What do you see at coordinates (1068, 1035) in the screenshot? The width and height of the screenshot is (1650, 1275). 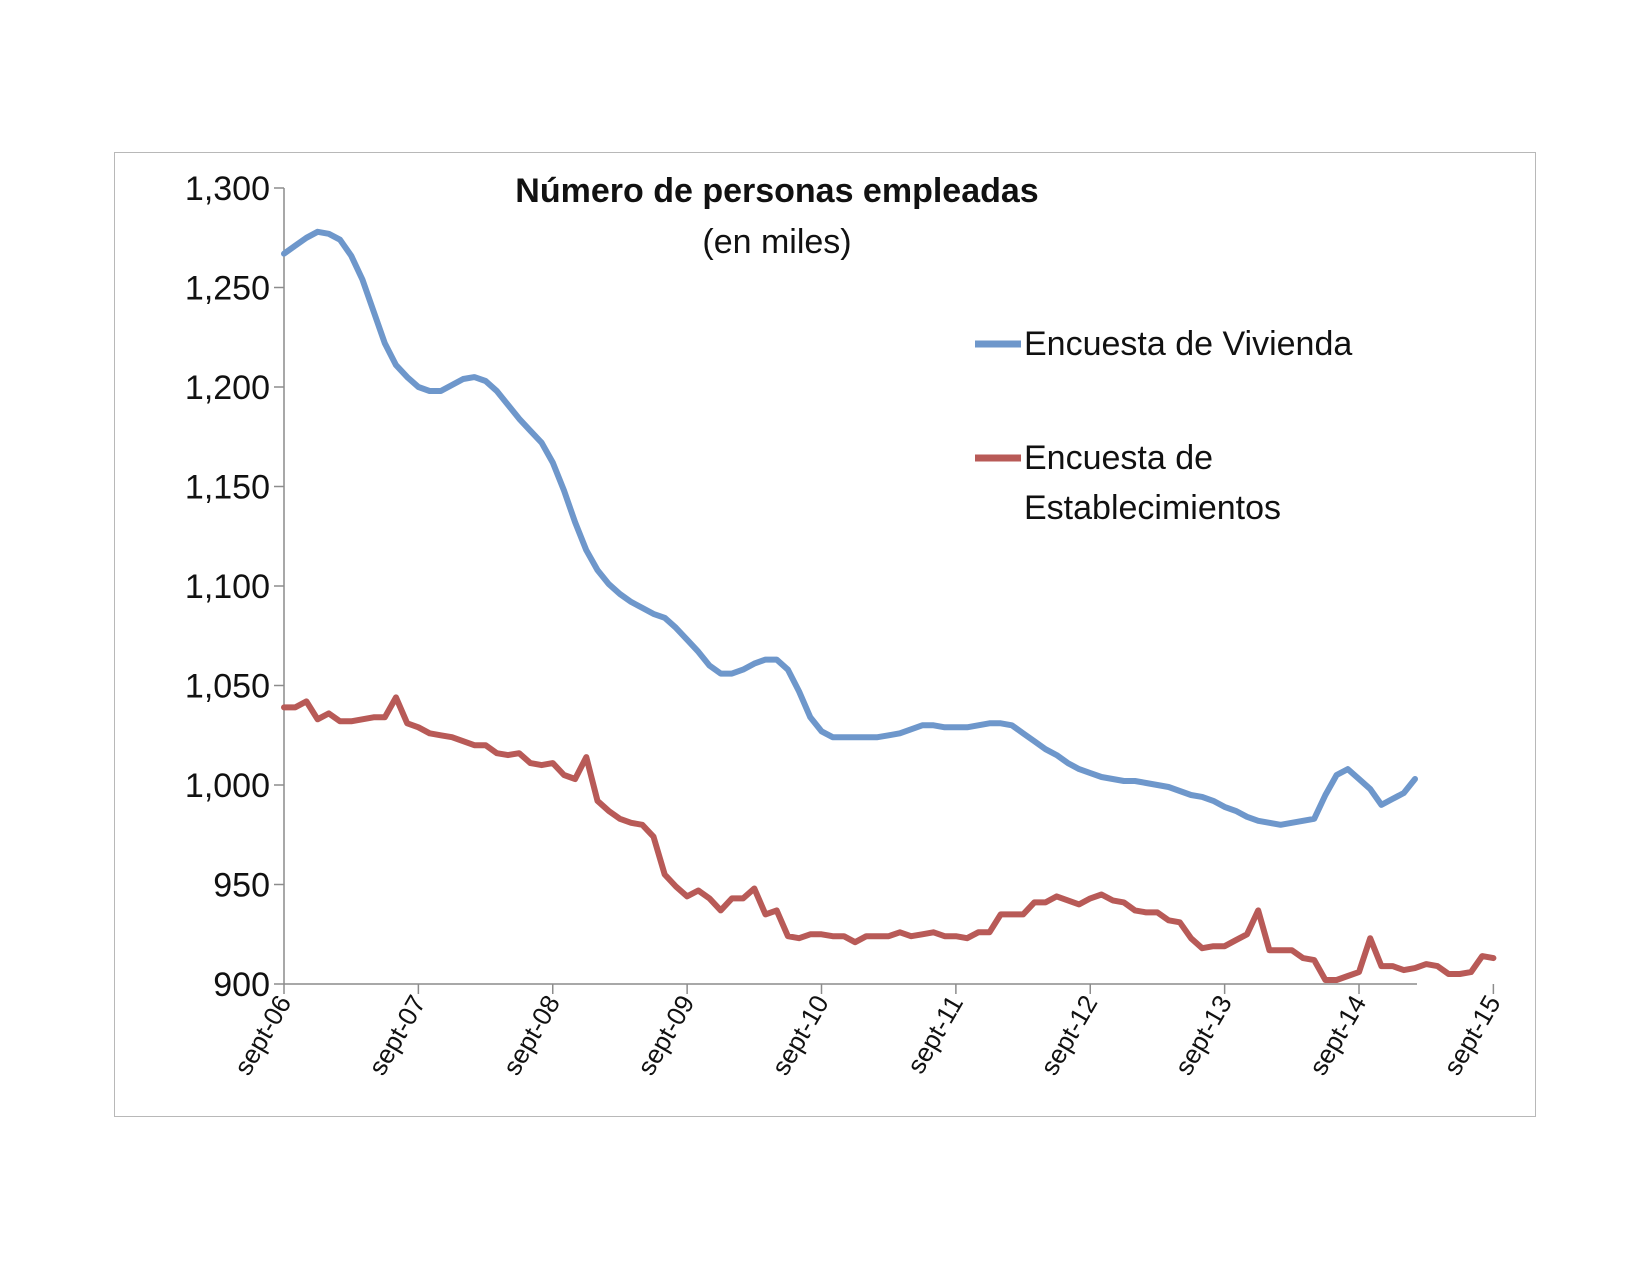 I see `x-tick-label: sept-12` at bounding box center [1068, 1035].